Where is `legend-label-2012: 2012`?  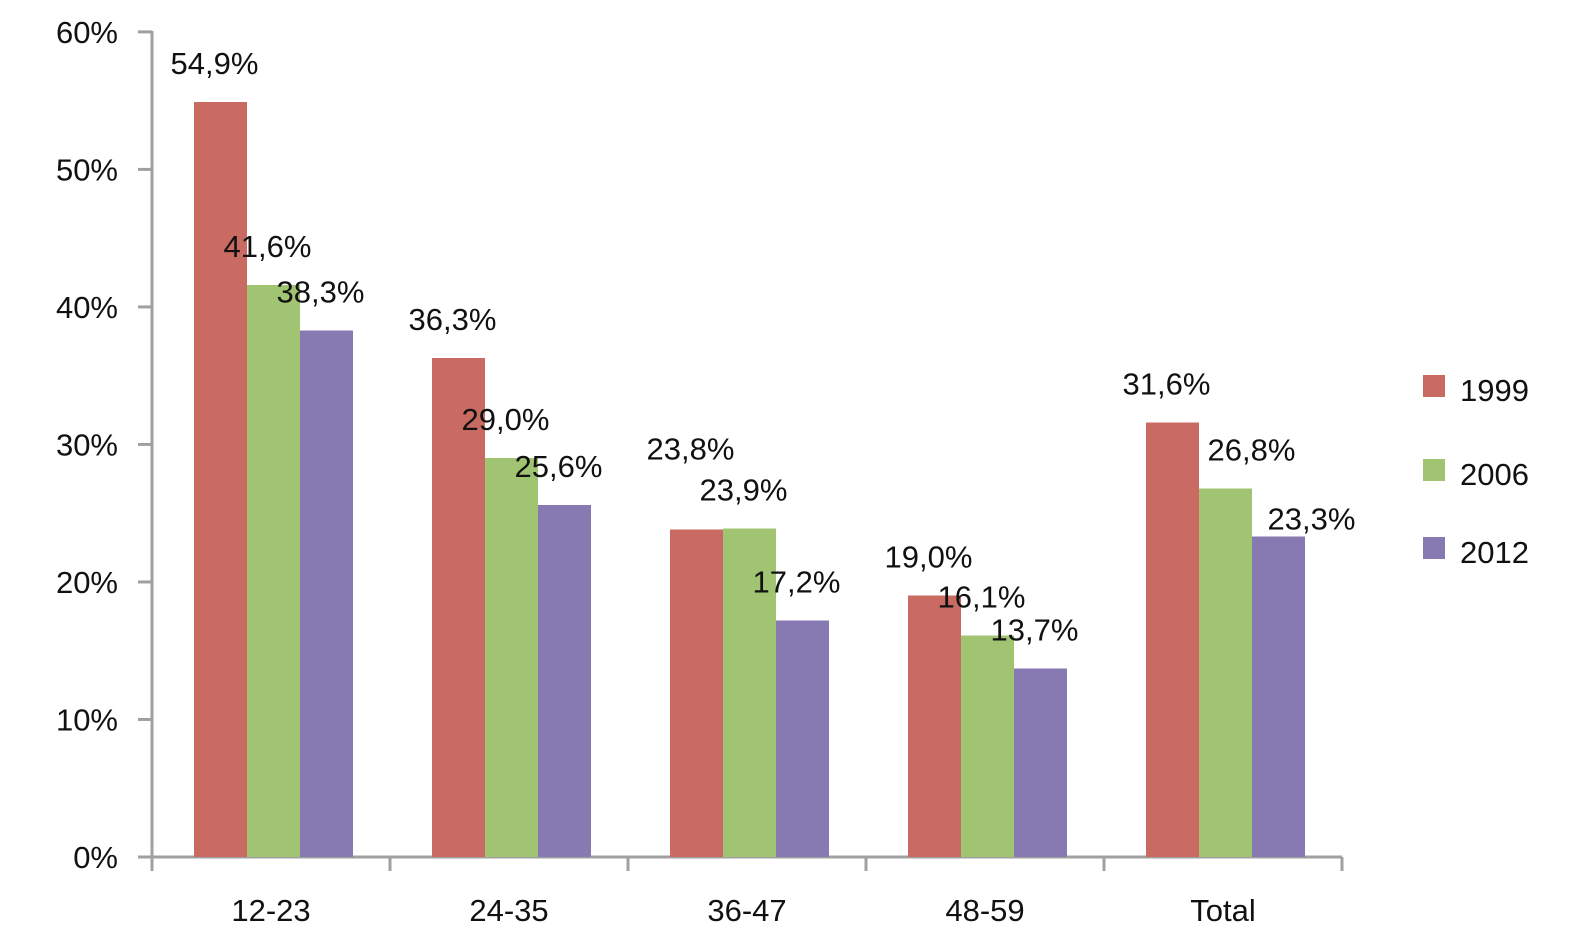 legend-label-2012: 2012 is located at coordinates (1494, 552).